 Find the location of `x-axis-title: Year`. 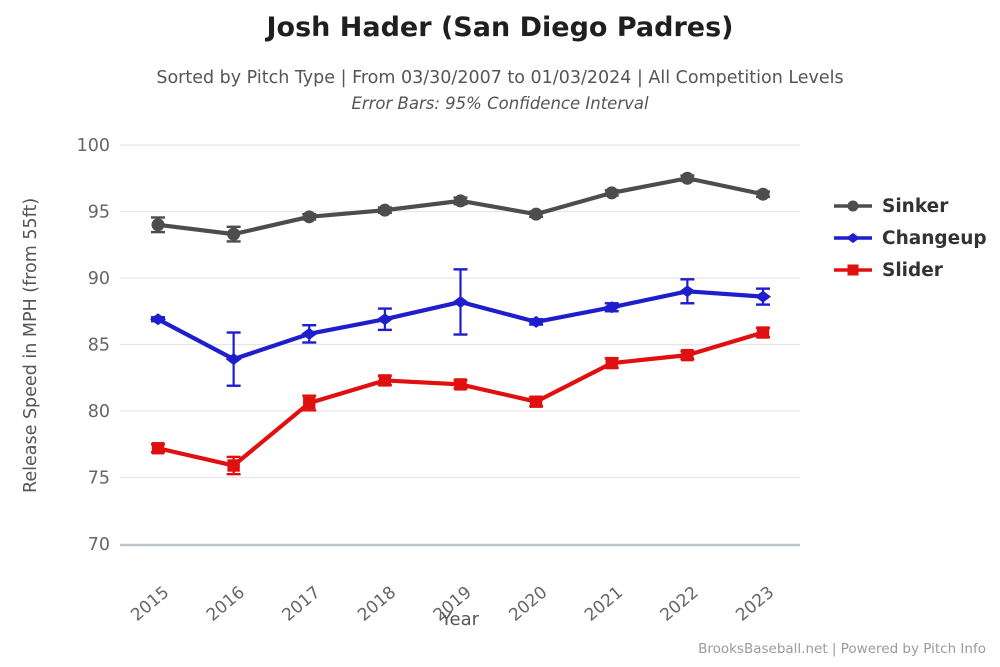

x-axis-title: Year is located at coordinates (460, 619).